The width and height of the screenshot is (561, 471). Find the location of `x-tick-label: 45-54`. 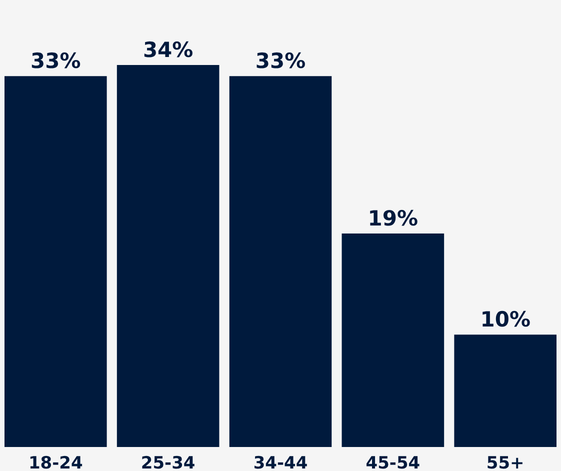

x-tick-label: 45-54 is located at coordinates (393, 462).